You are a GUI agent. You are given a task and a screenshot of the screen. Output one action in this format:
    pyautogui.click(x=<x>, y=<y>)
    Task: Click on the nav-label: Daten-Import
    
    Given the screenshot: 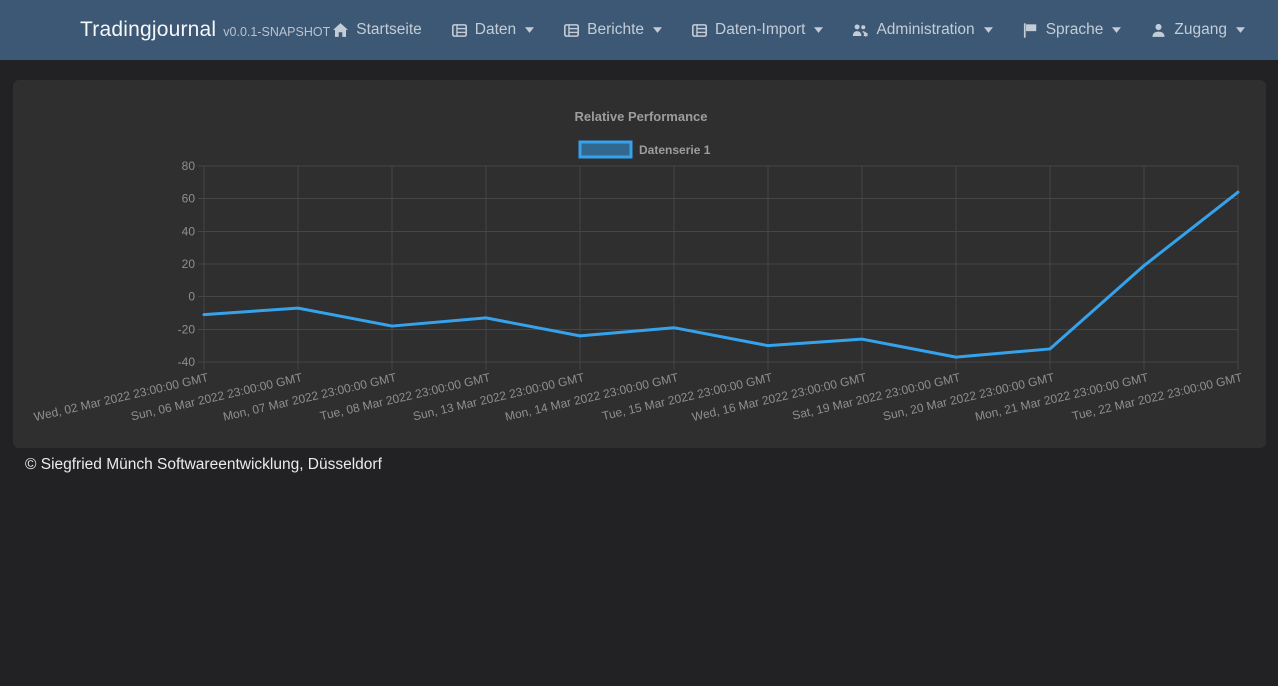 What is the action you would take?
    pyautogui.click(x=760, y=29)
    